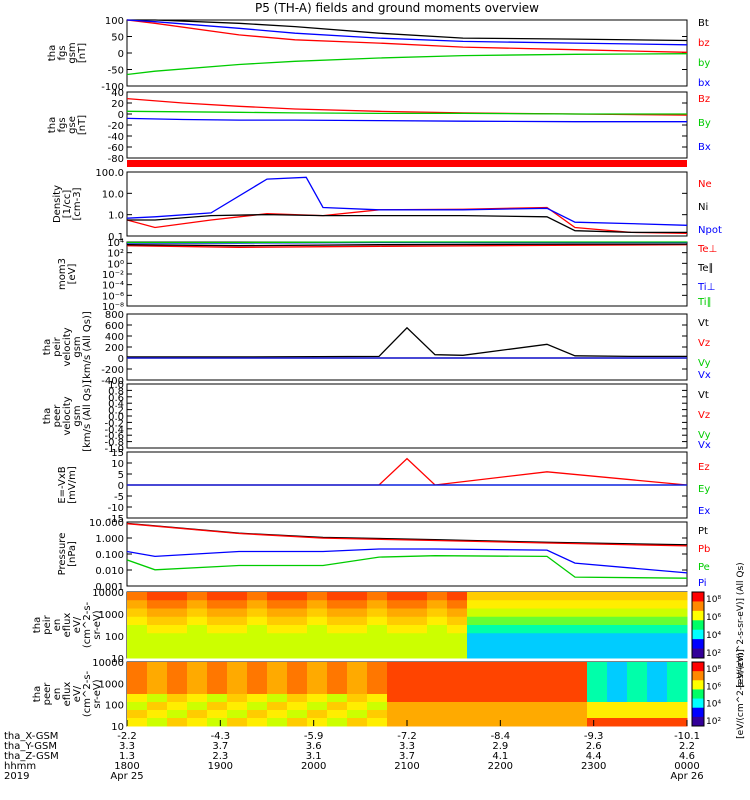 The height and width of the screenshot is (800, 750). What do you see at coordinates (31, 736) in the screenshot?
I see `x-axis-row-label: tha_X-GSM` at bounding box center [31, 736].